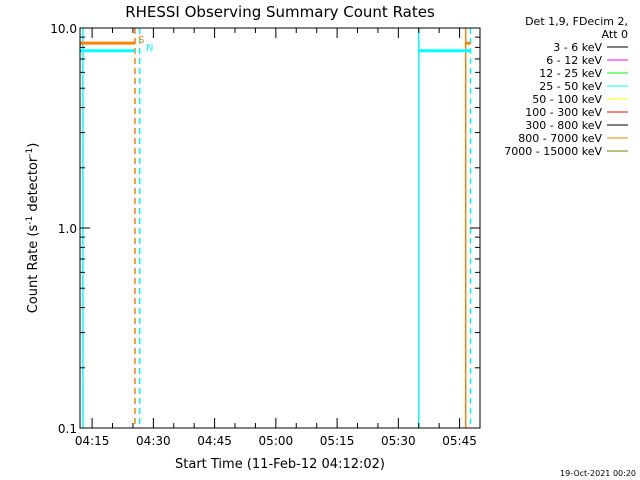 The height and width of the screenshot is (480, 640). What do you see at coordinates (149, 48) in the screenshot?
I see `marker-label: N` at bounding box center [149, 48].